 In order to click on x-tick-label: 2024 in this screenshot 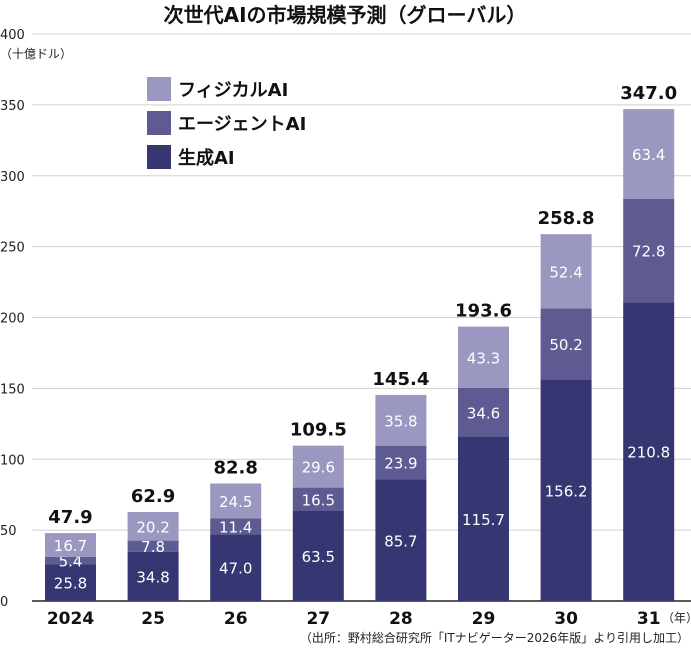, I will do `click(70, 619)`.